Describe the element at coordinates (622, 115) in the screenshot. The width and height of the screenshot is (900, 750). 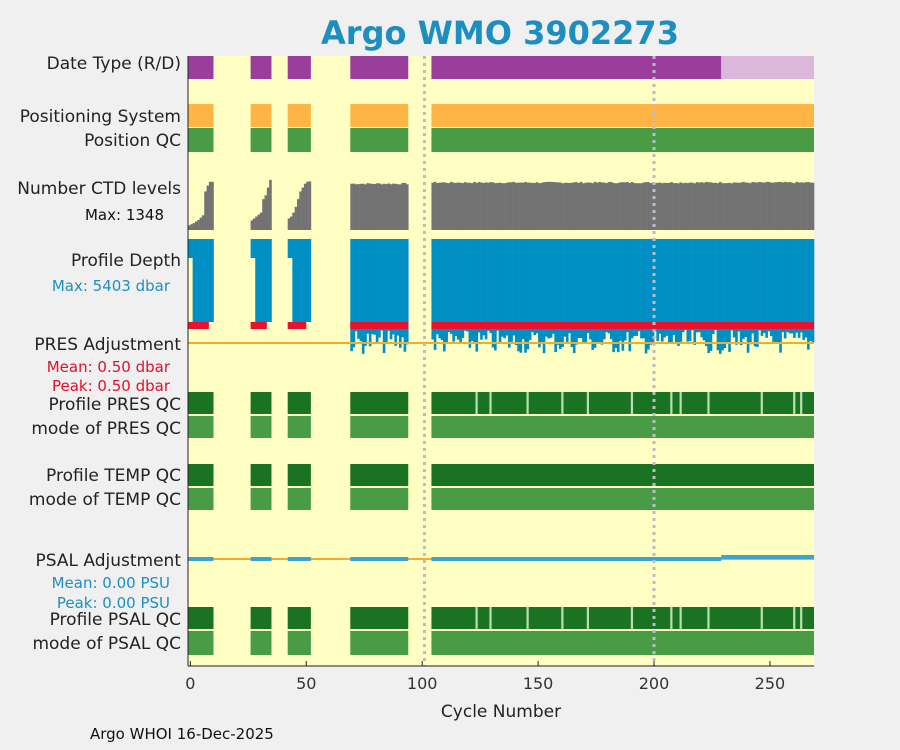
I see `positioning-bar` at that location.